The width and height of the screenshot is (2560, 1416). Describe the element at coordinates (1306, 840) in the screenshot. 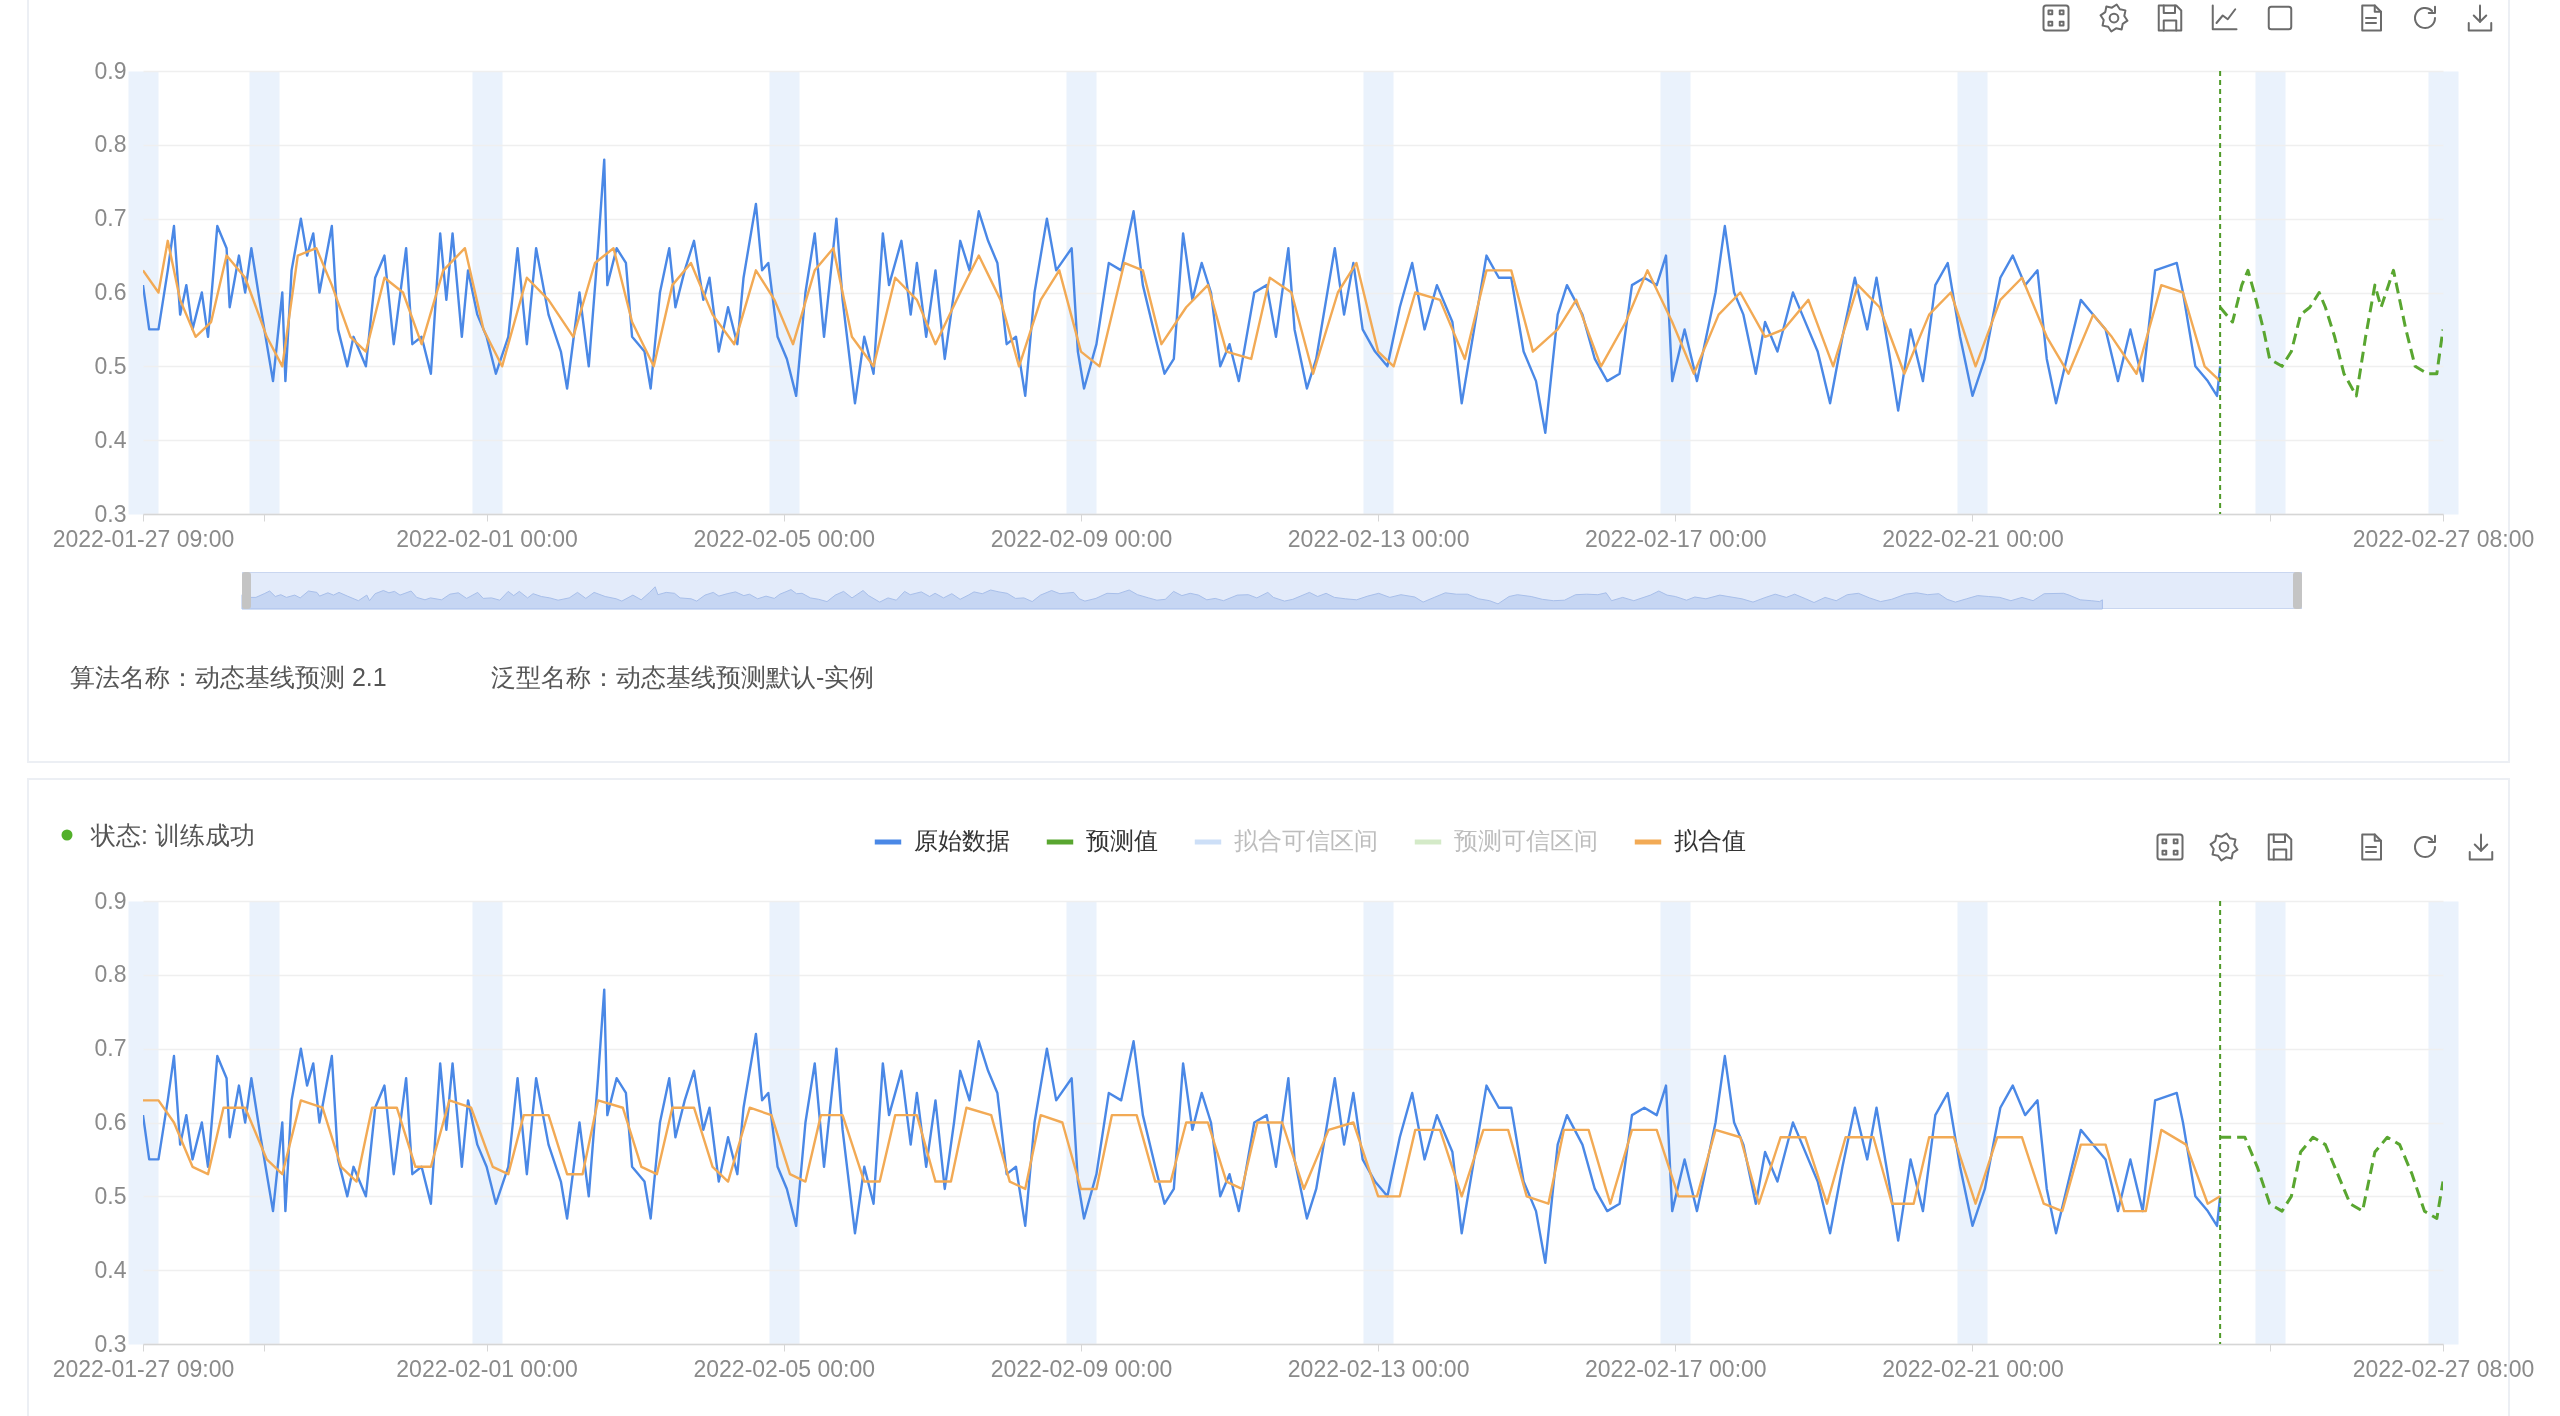

I see `legend-label: 拟合可信区间` at that location.